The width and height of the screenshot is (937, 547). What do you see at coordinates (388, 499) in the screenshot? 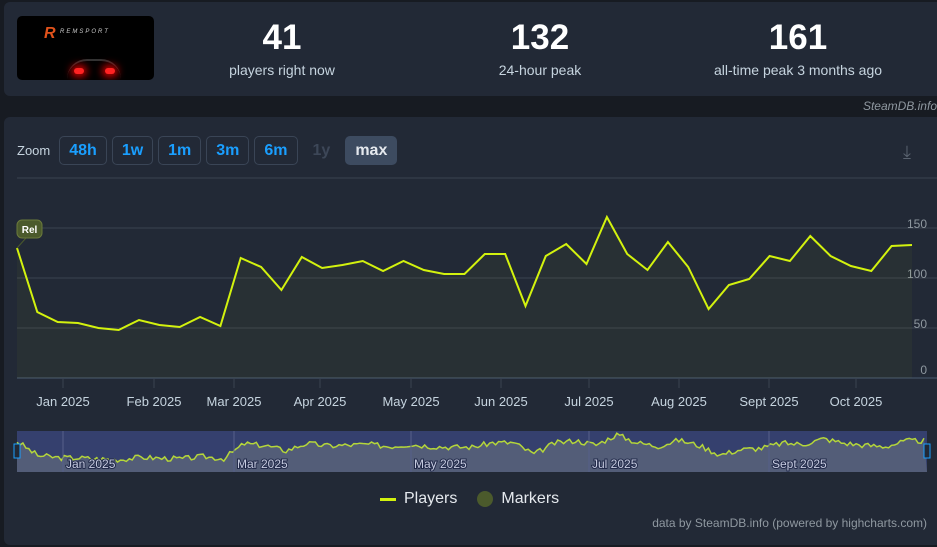
I see `players-legend-swatch` at bounding box center [388, 499].